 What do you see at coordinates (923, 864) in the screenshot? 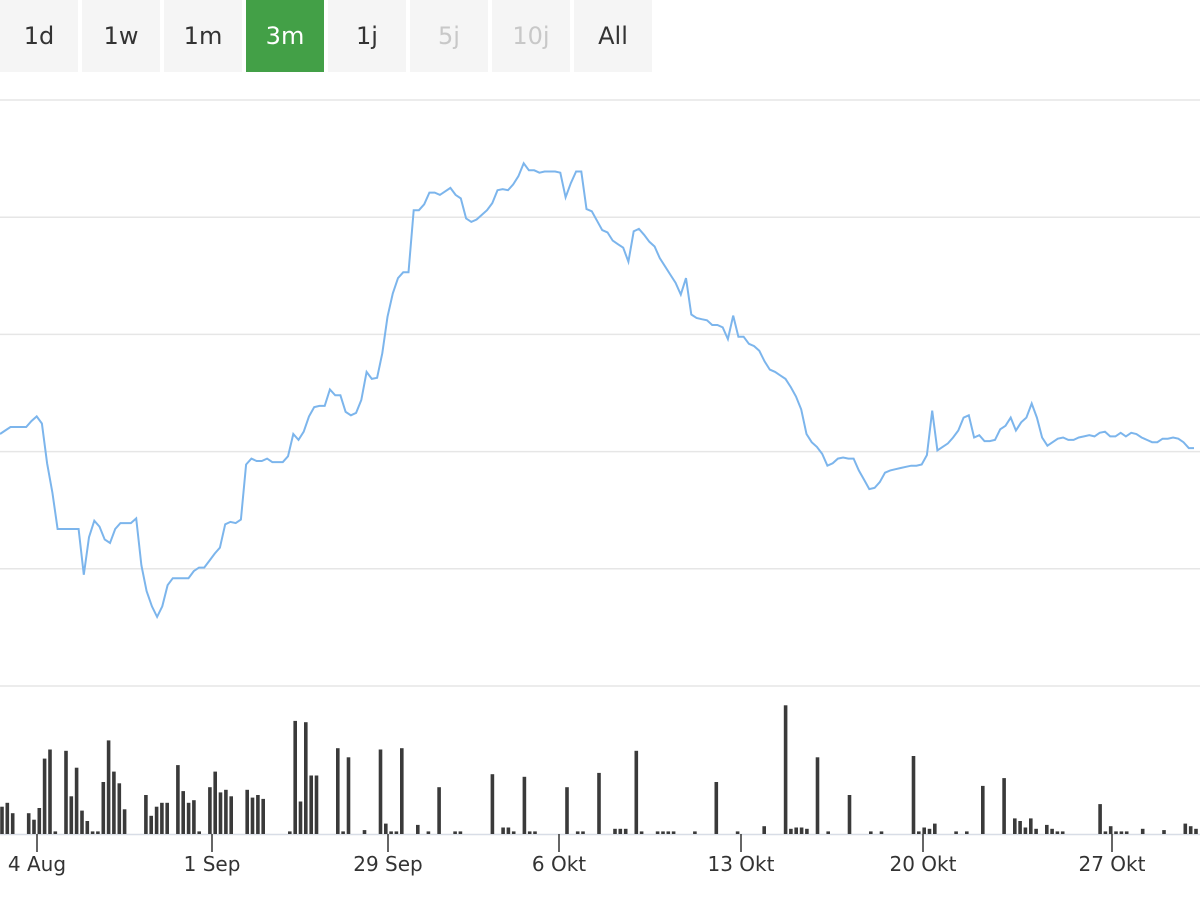
I see `x-tick-label: 20 Okt` at bounding box center [923, 864].